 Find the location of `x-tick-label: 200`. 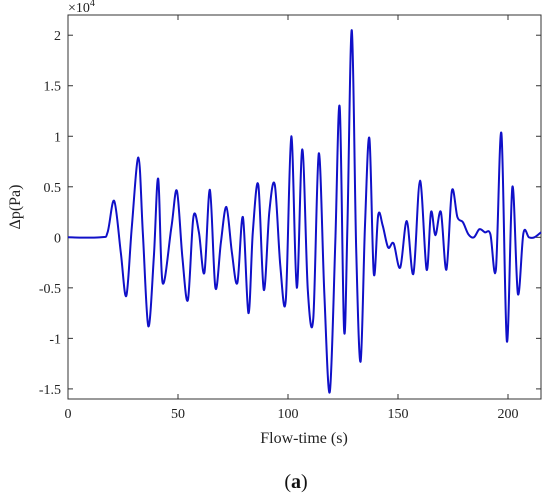

x-tick-label: 200 is located at coordinates (508, 414).